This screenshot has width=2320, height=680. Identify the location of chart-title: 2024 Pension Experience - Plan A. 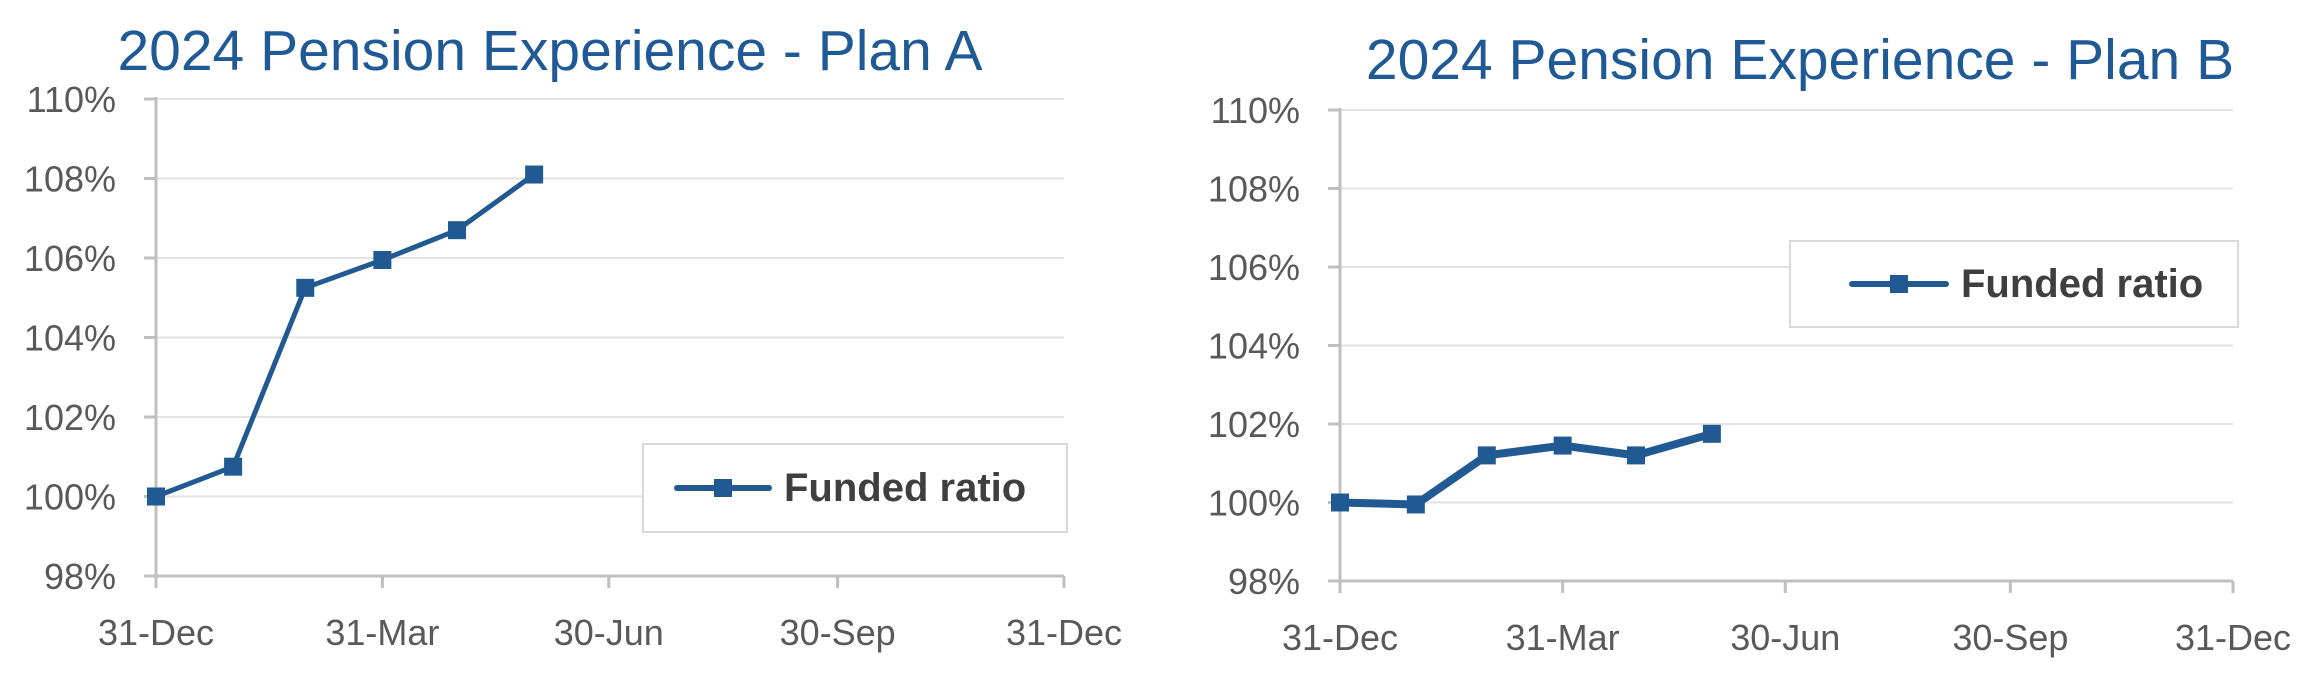
(550, 51).